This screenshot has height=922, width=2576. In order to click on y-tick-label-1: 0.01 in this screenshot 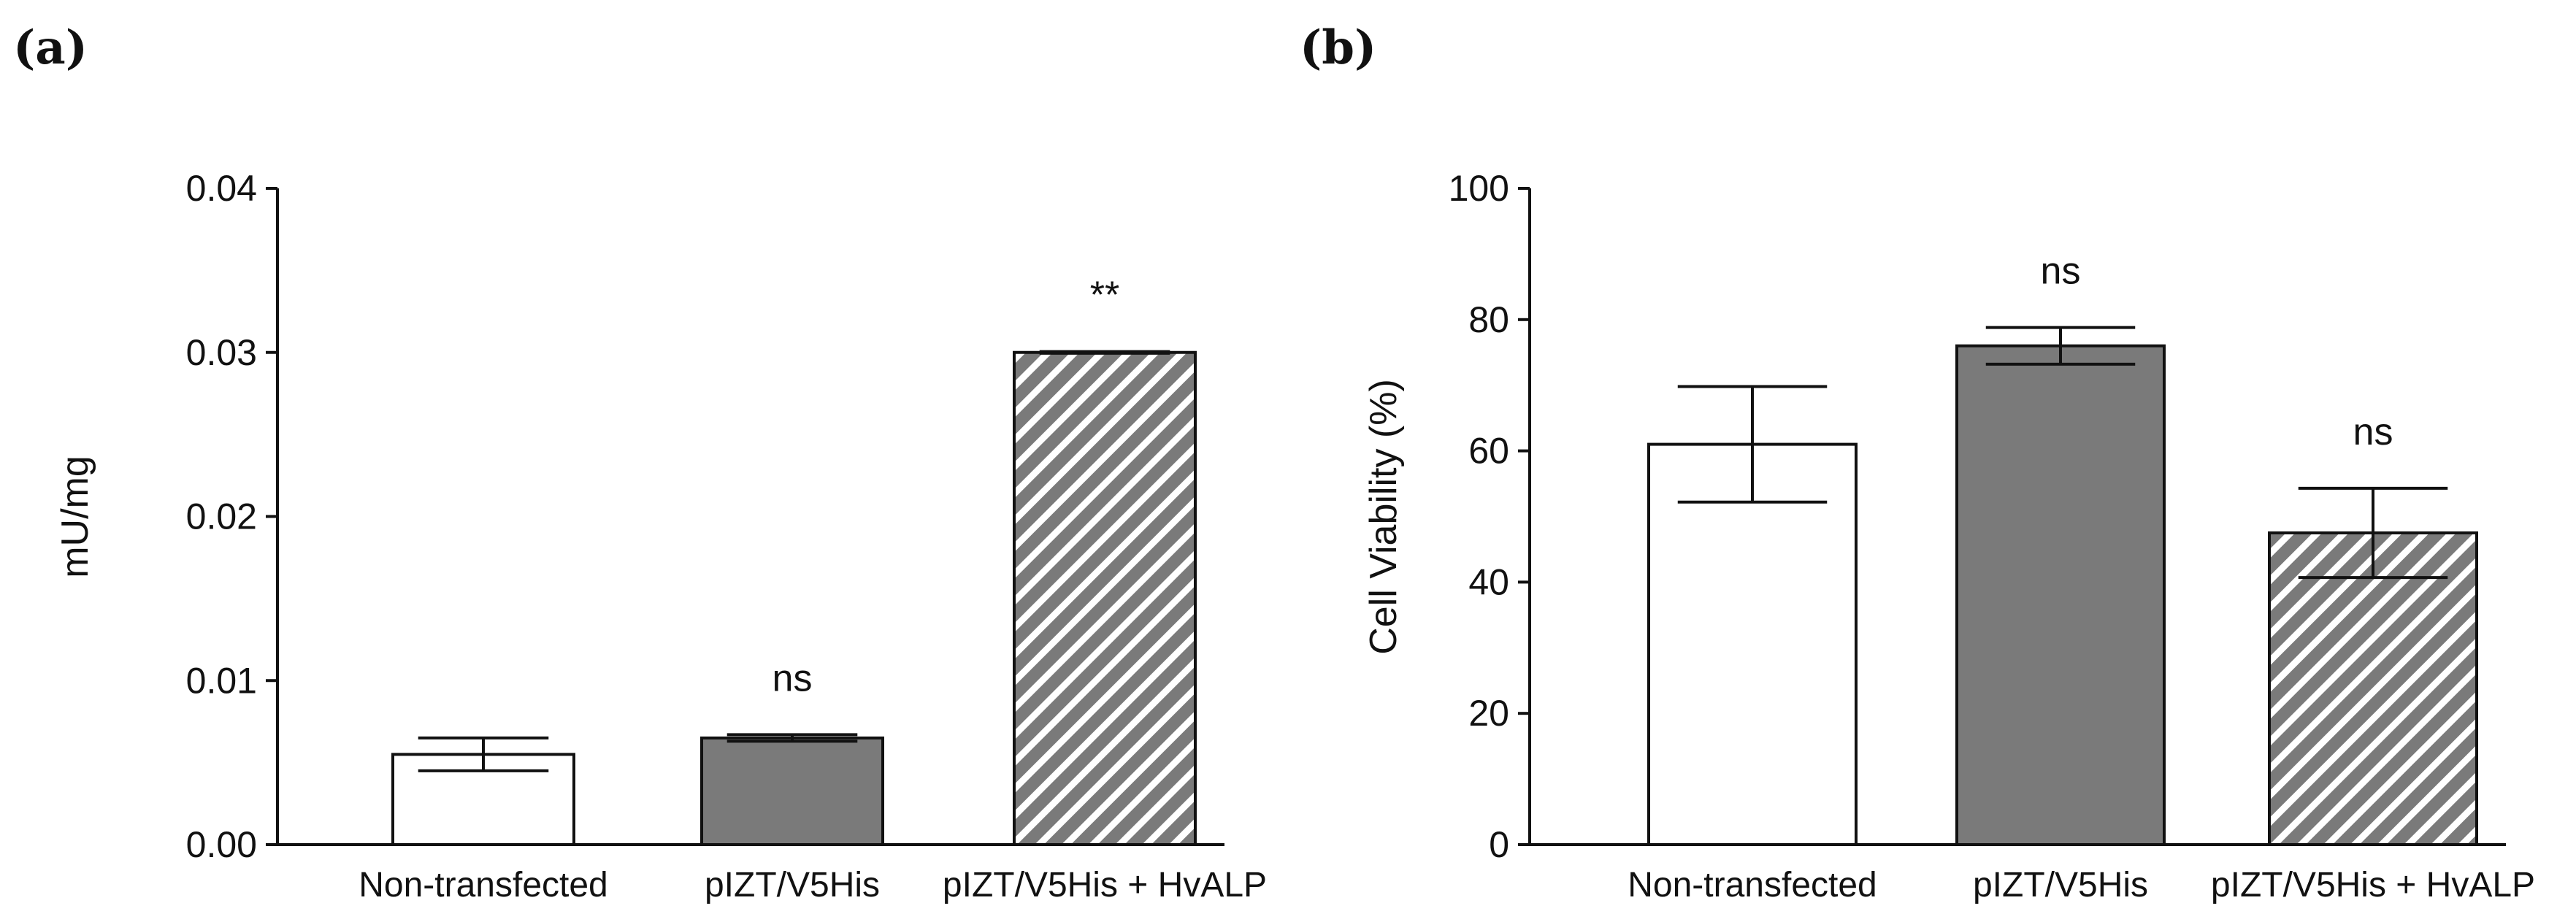, I will do `click(221, 681)`.